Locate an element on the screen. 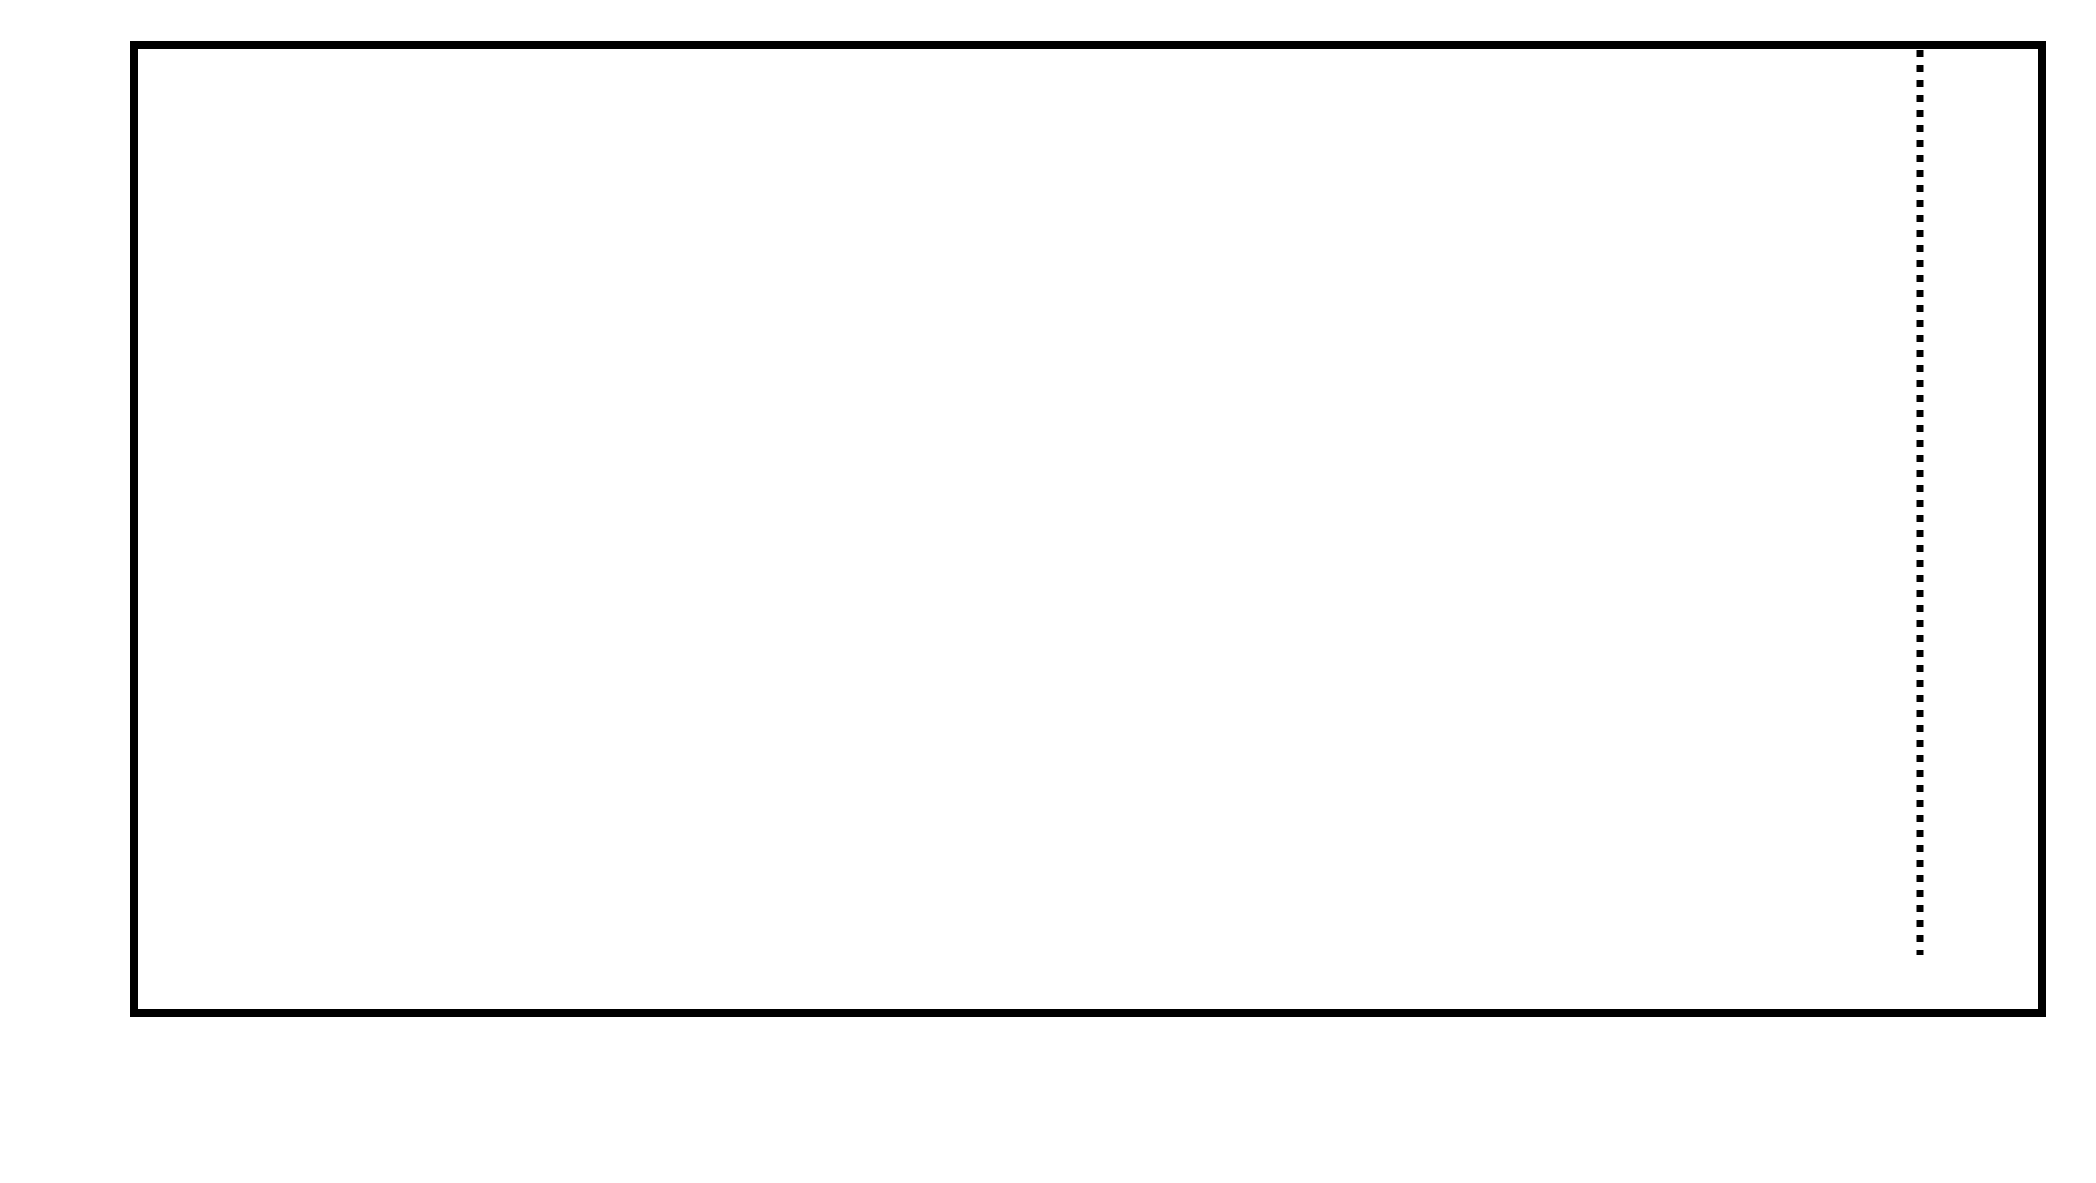 This screenshot has width=2096, height=1183. legend is located at coordinates (1411, 300).